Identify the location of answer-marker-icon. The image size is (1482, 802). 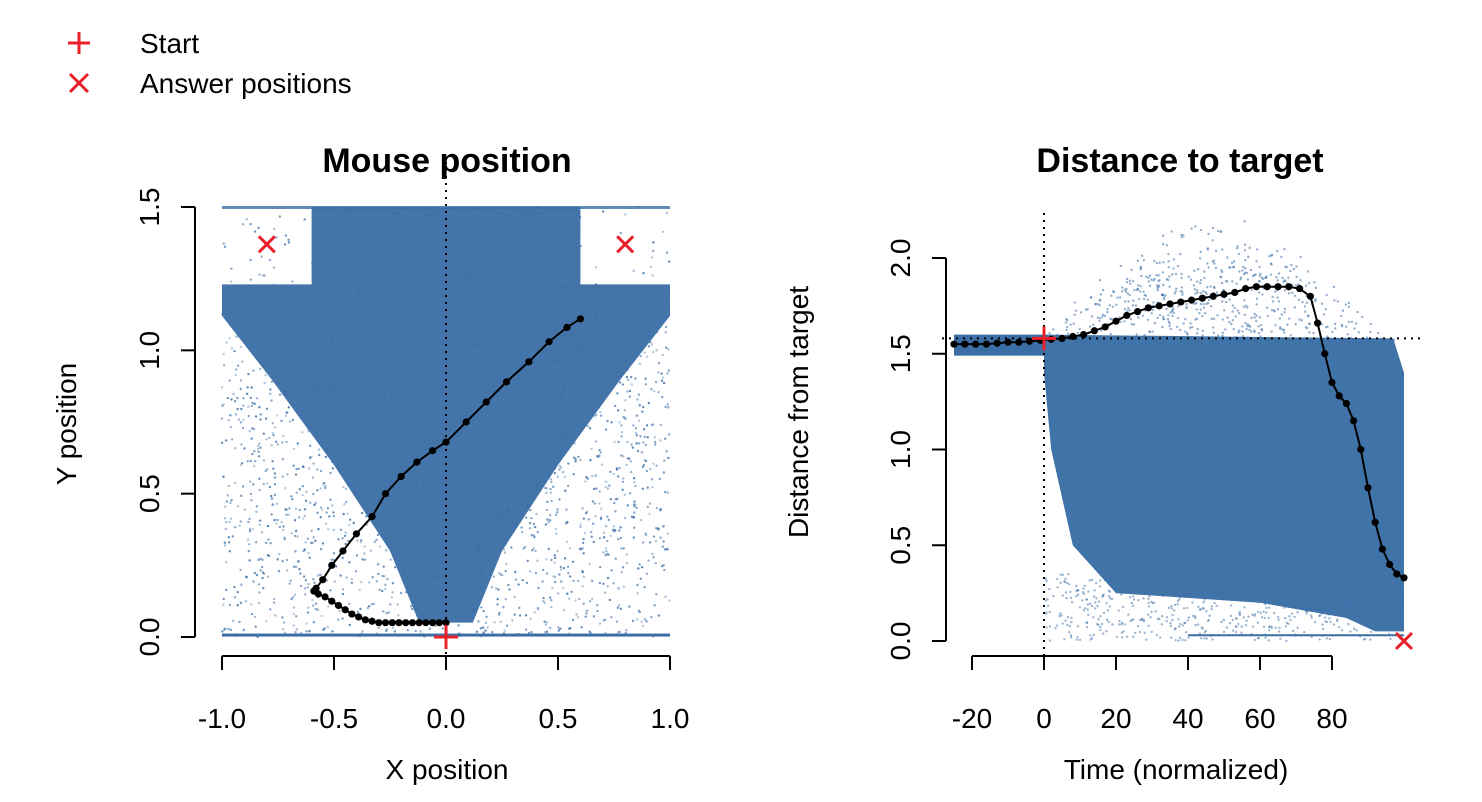
(79, 83).